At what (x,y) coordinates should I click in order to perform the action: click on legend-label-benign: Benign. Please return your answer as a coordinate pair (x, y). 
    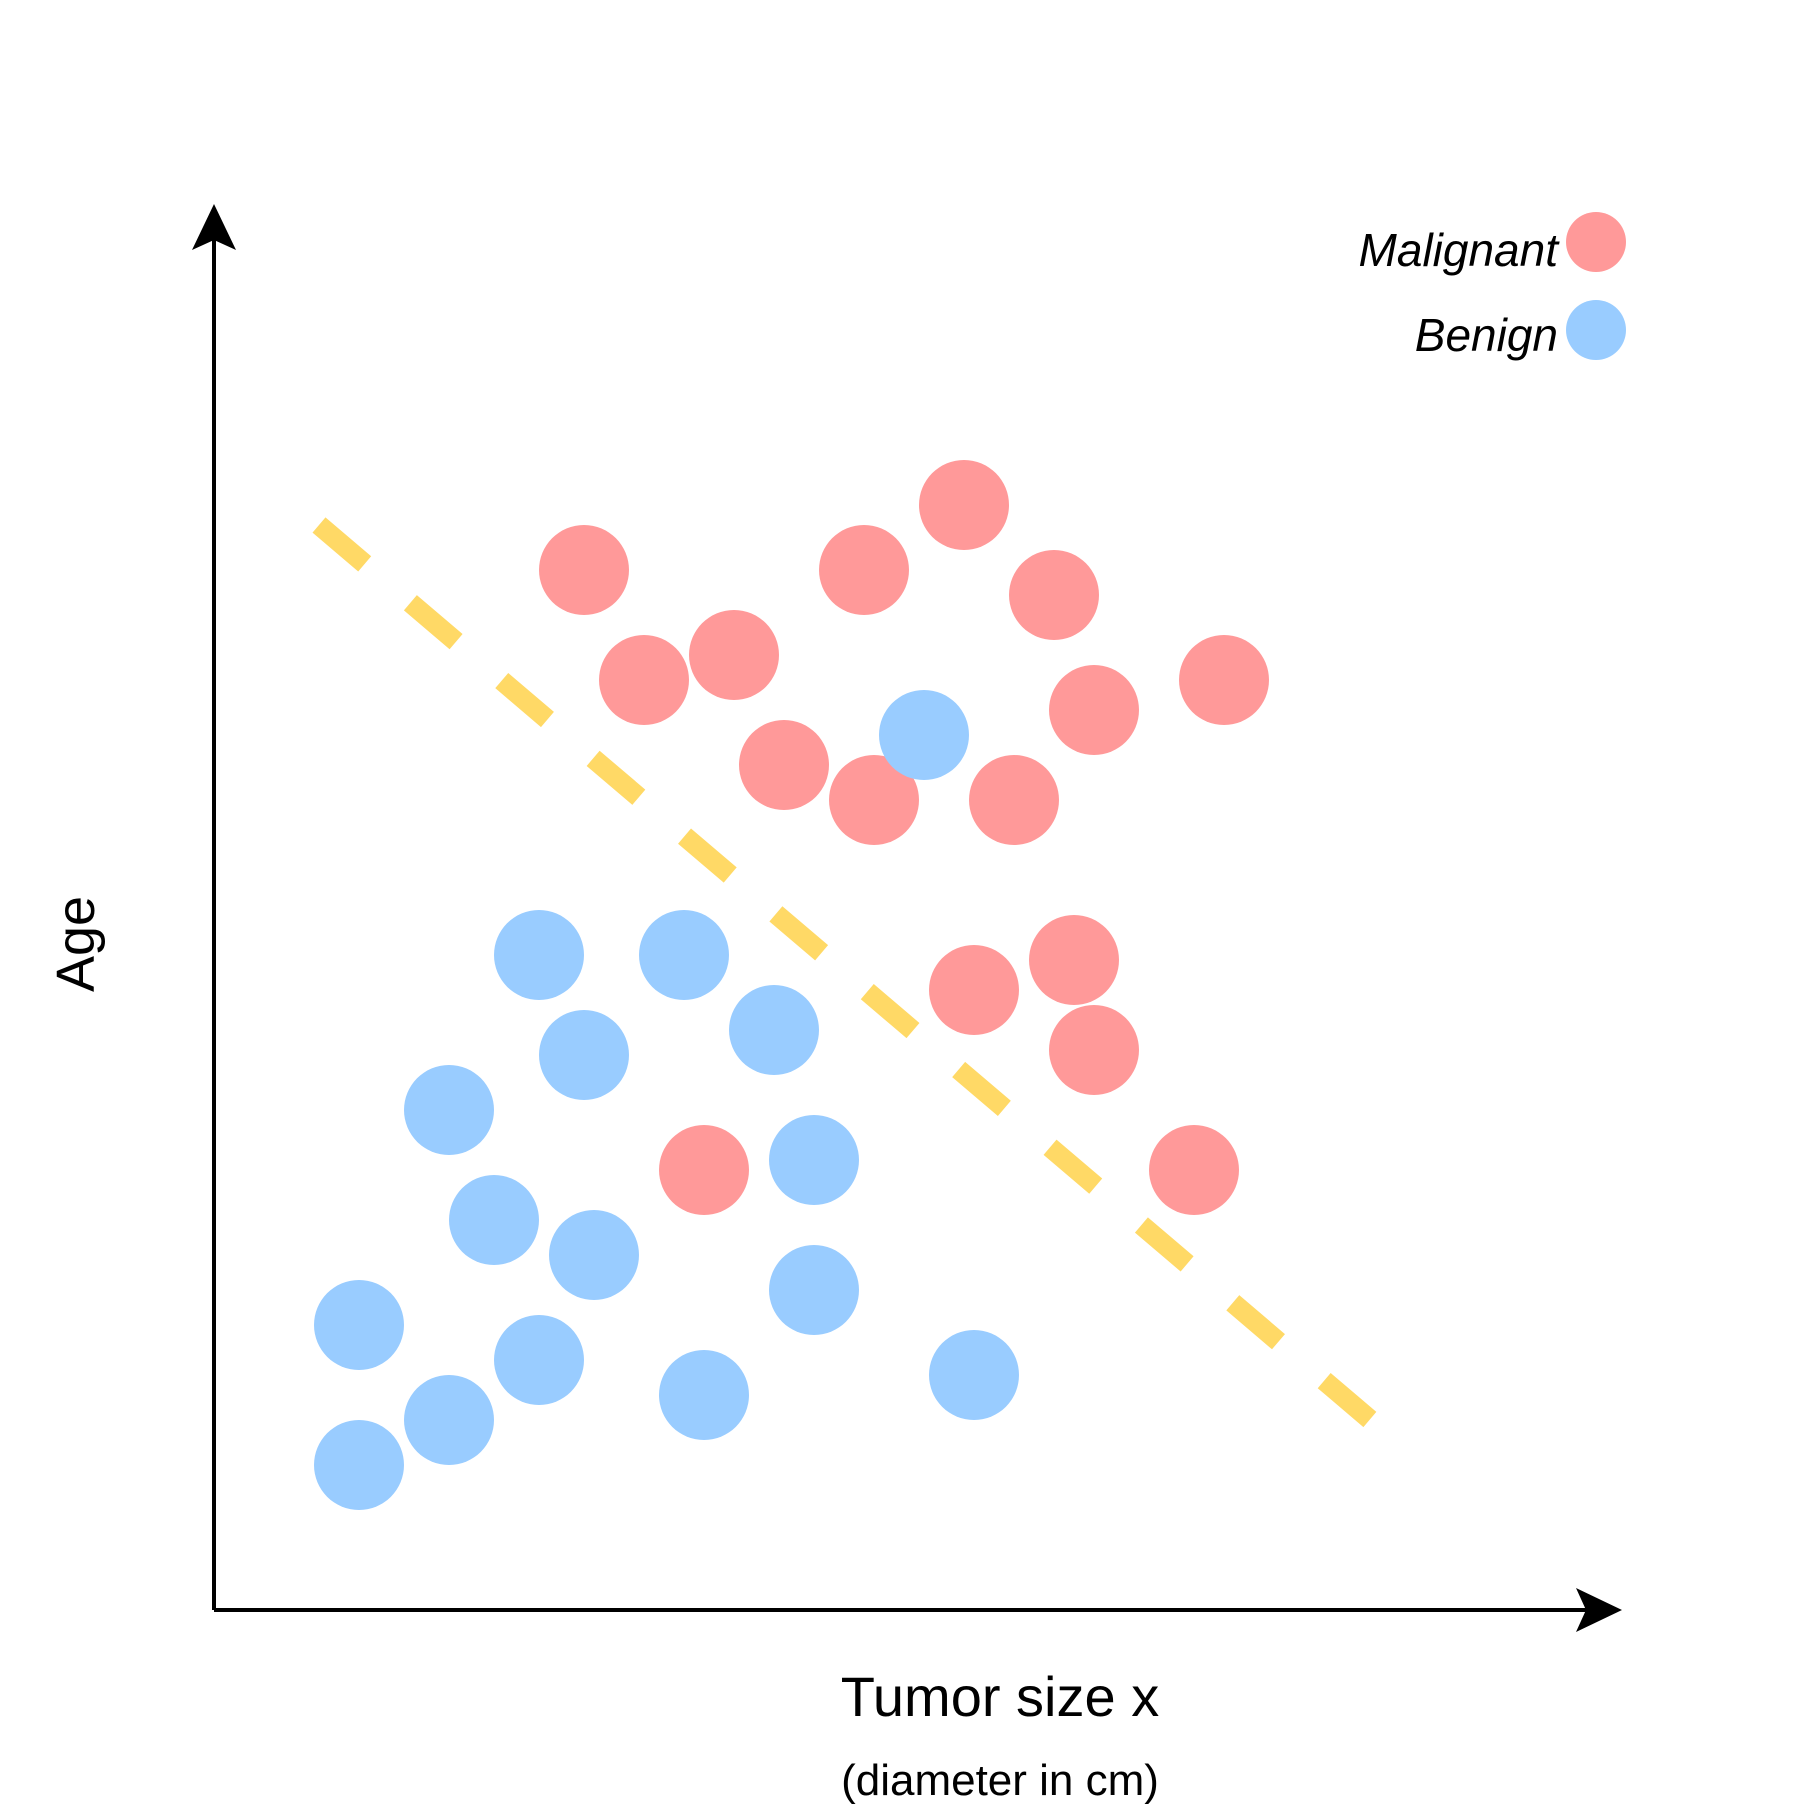
    Looking at the image, I should click on (1486, 335).